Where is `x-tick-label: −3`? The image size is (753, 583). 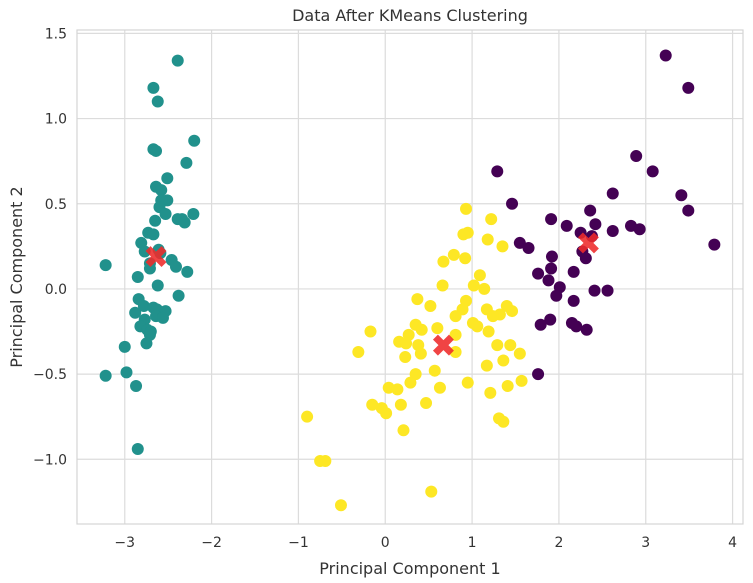 x-tick-label: −3 is located at coordinates (124, 543).